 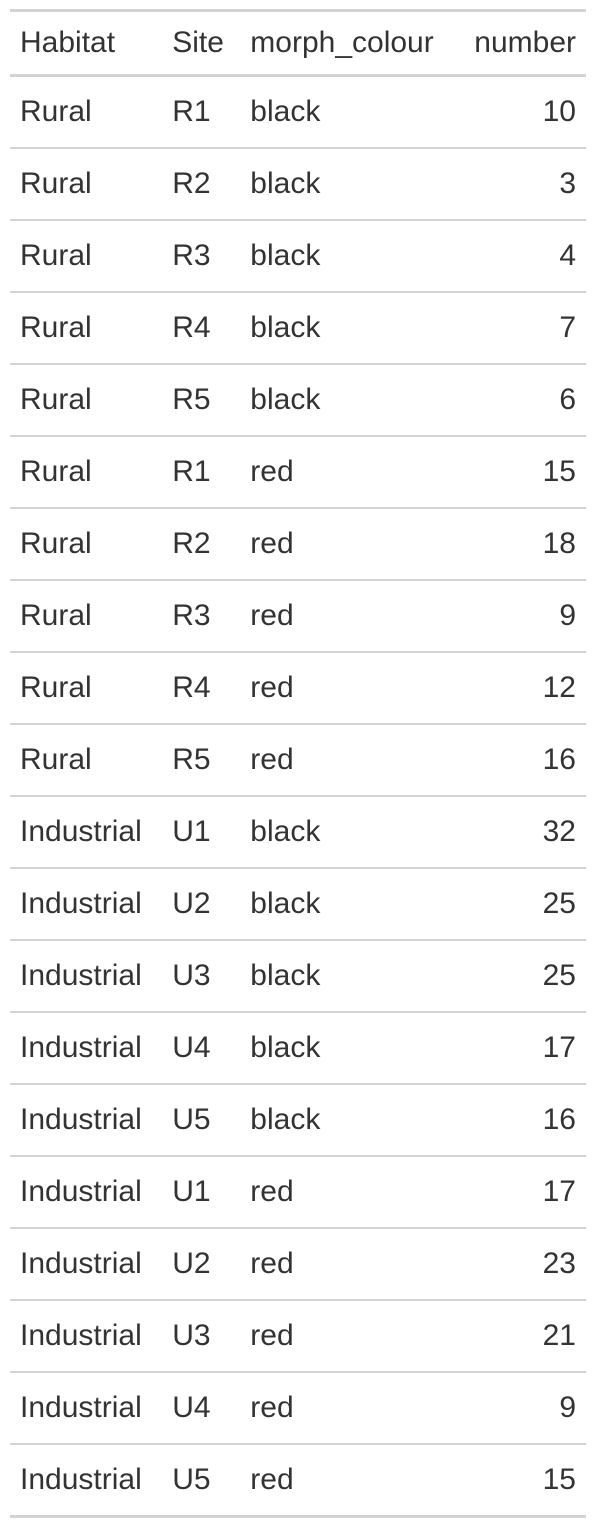 I want to click on cell-number: 7, so click(x=567, y=327).